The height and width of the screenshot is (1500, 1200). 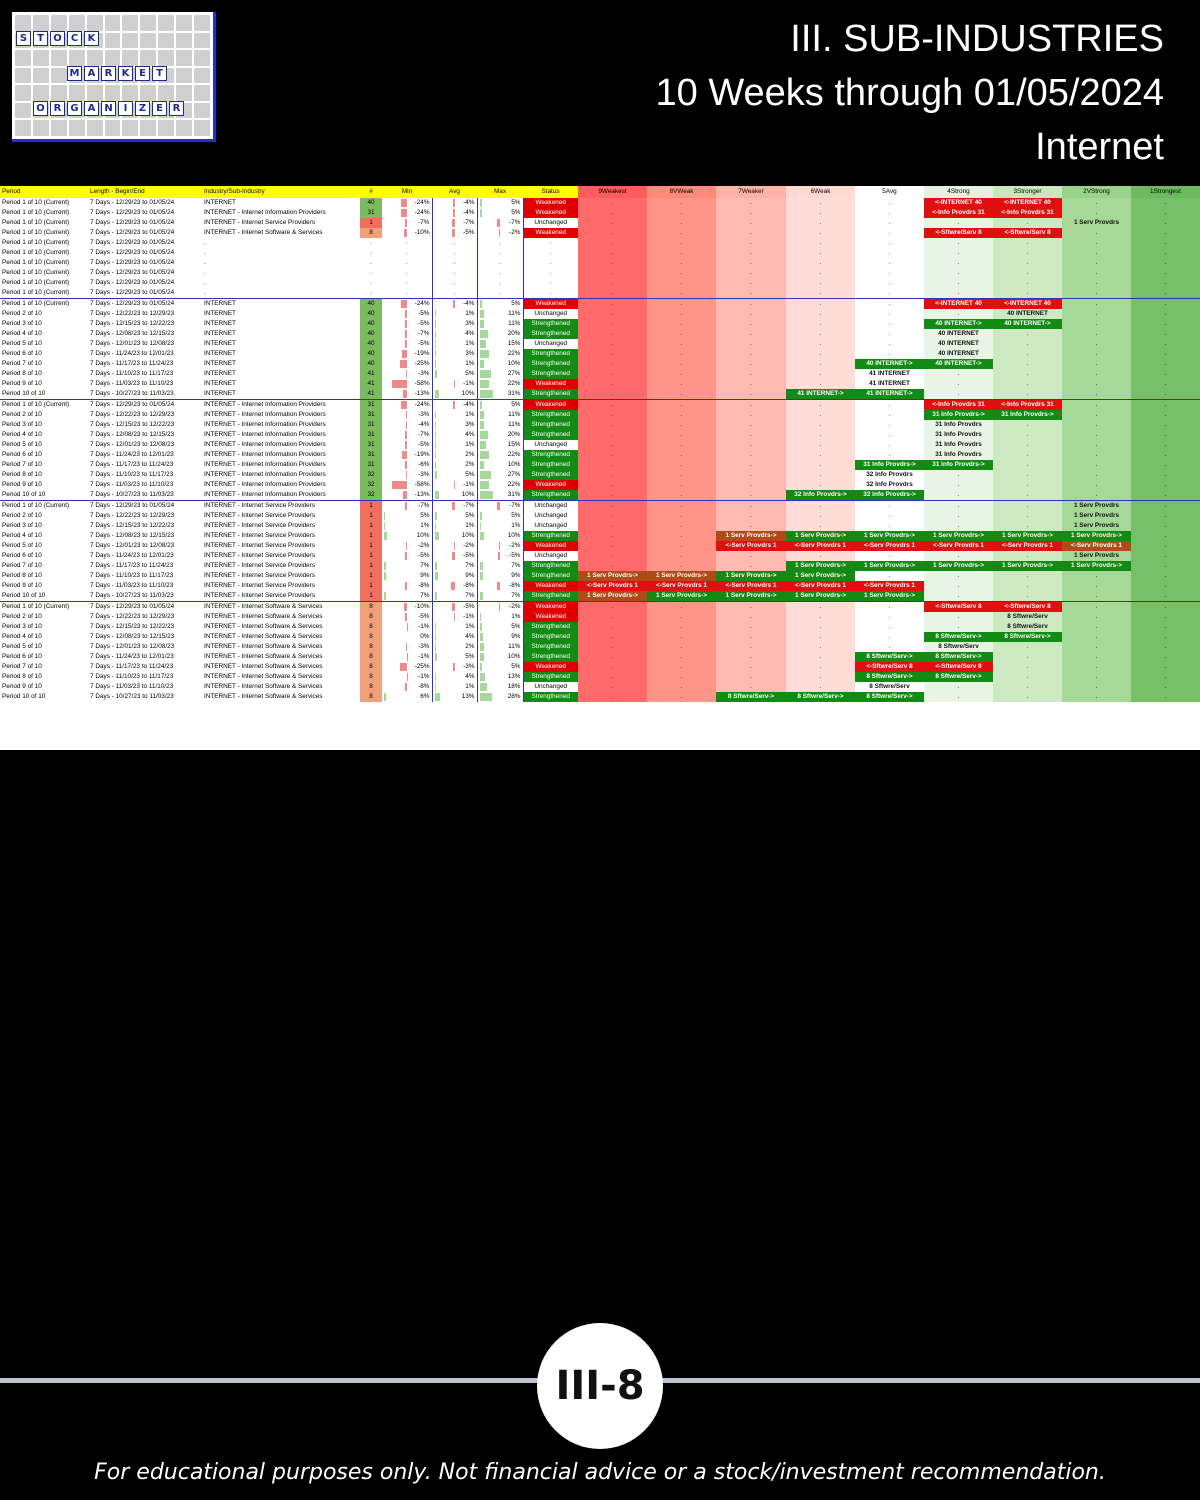 I want to click on column-header-3: #, so click(x=371, y=192).